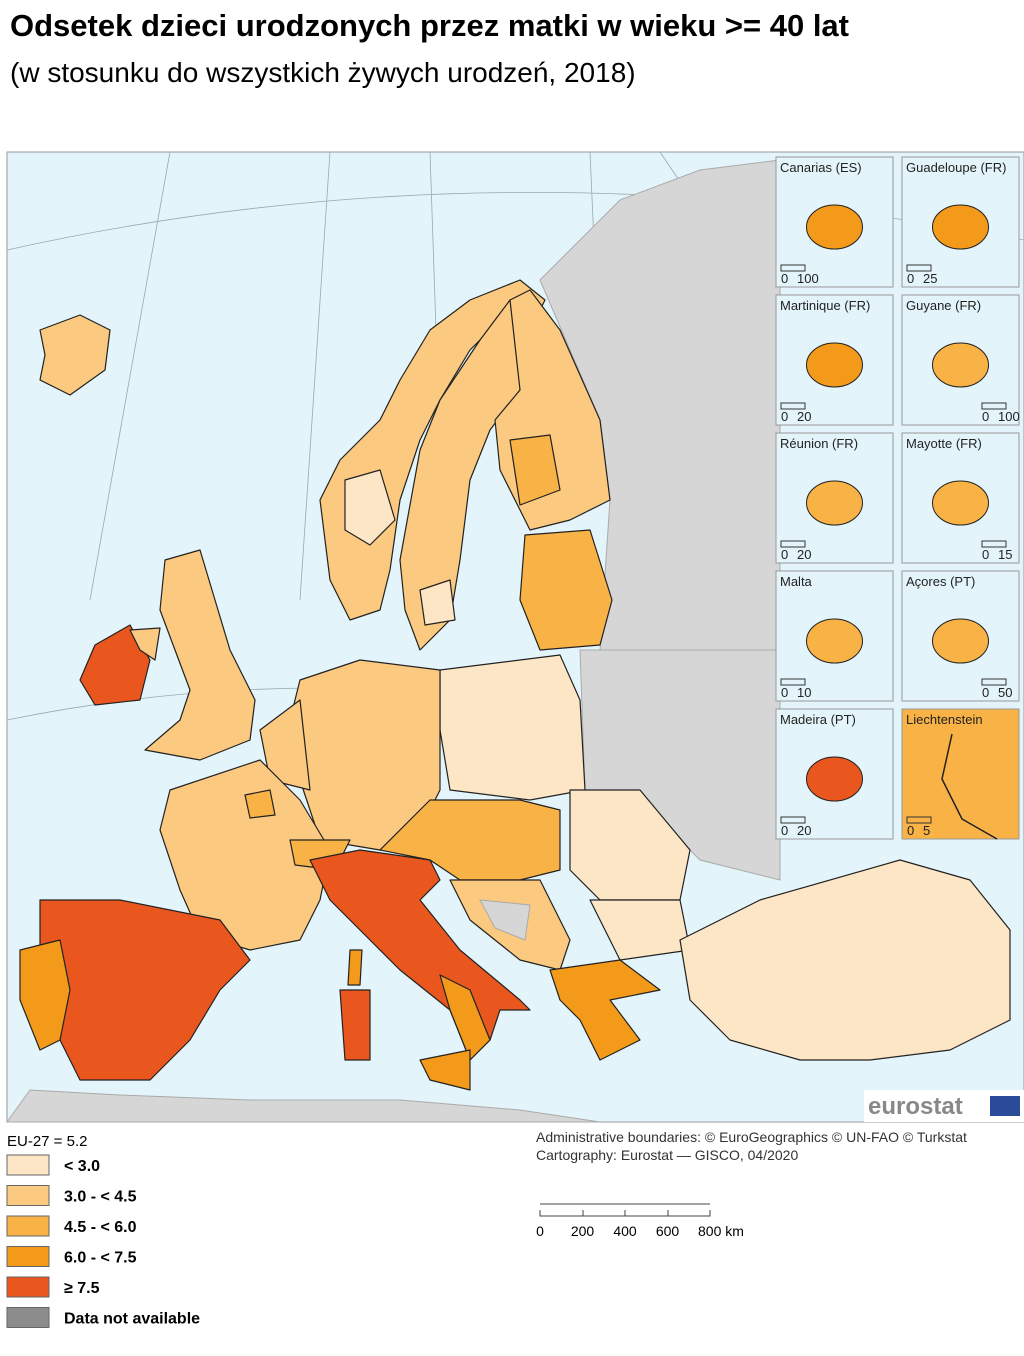 This screenshot has height=1356, width=1024. Describe the element at coordinates (100, 1197) in the screenshot. I see `legend-label: 3.0 - < 4.5` at that location.